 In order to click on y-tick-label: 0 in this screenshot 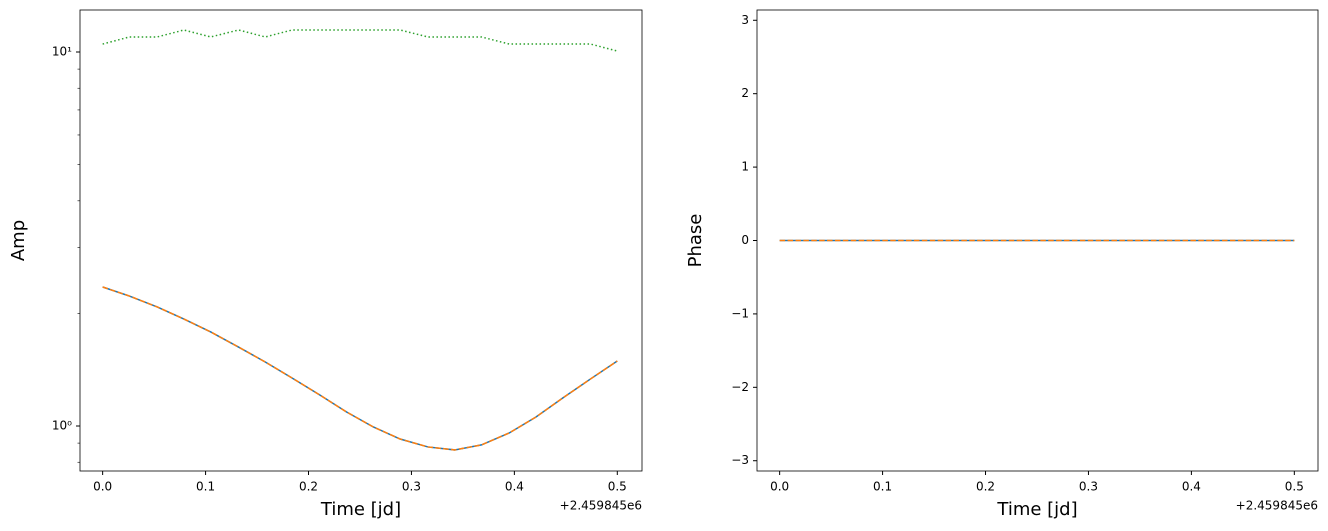, I will do `click(745, 240)`.